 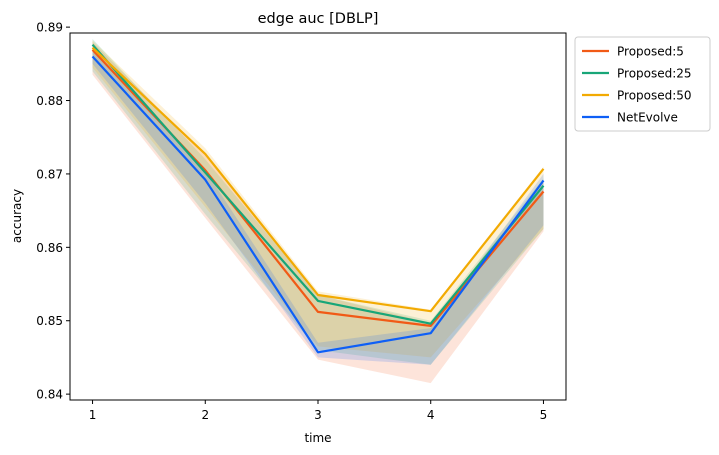 I want to click on y-tick-label: 0.84, so click(x=49, y=395).